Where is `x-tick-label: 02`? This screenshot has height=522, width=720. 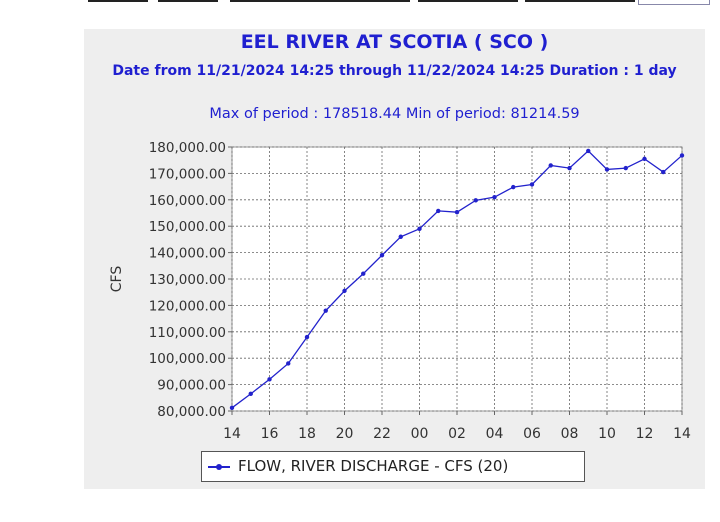 x-tick-label: 02 is located at coordinates (457, 434).